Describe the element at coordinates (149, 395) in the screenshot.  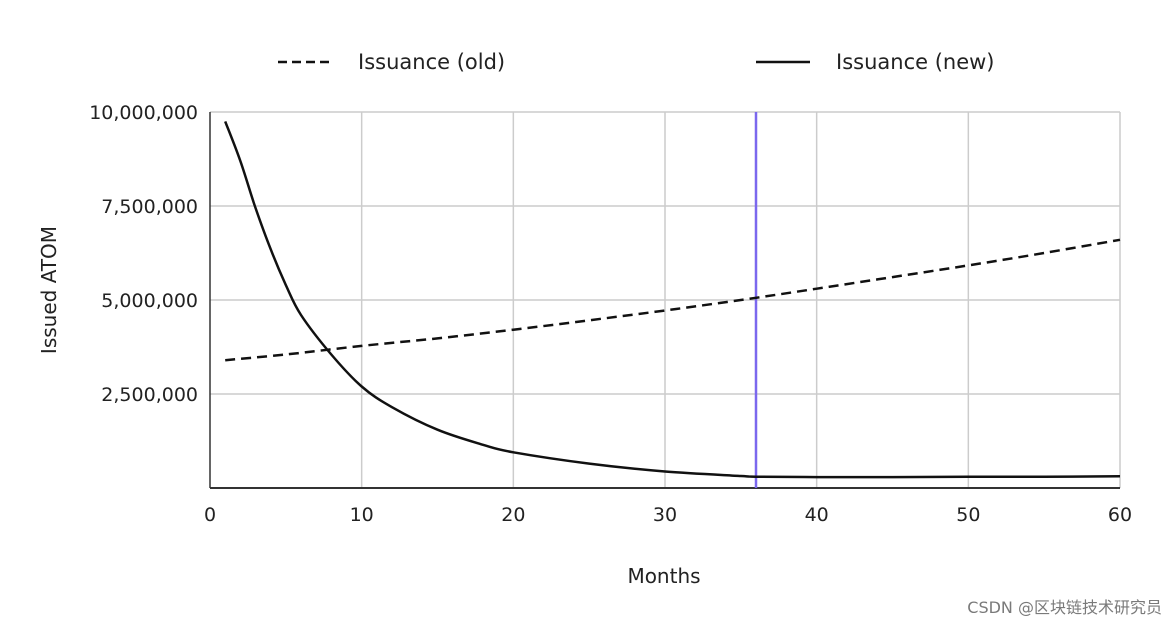
I see `y-tick-label-2500000: 2,500,000` at that location.